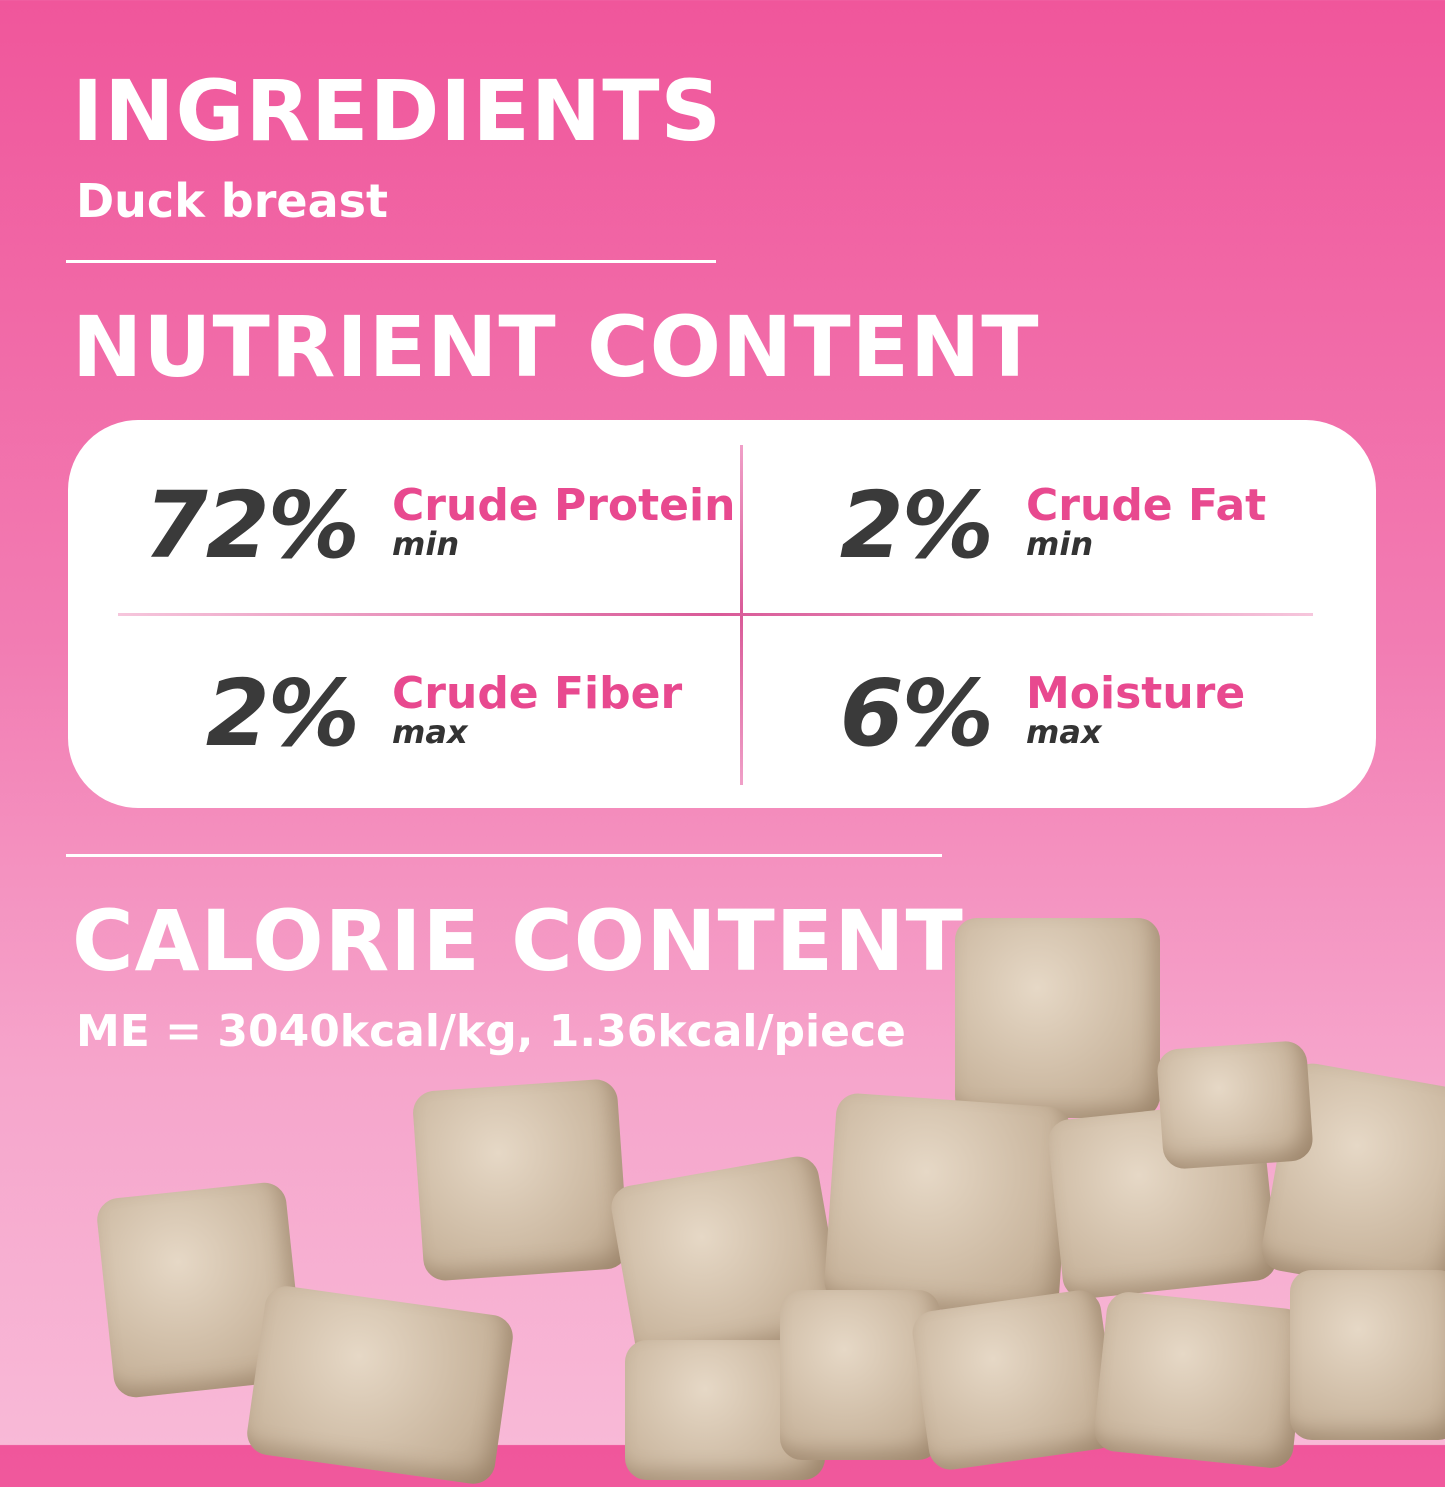 This screenshot has height=1487, width=1445. Describe the element at coordinates (397, 111) in the screenshot. I see `ingredients-title: INGREDIENTS` at that location.